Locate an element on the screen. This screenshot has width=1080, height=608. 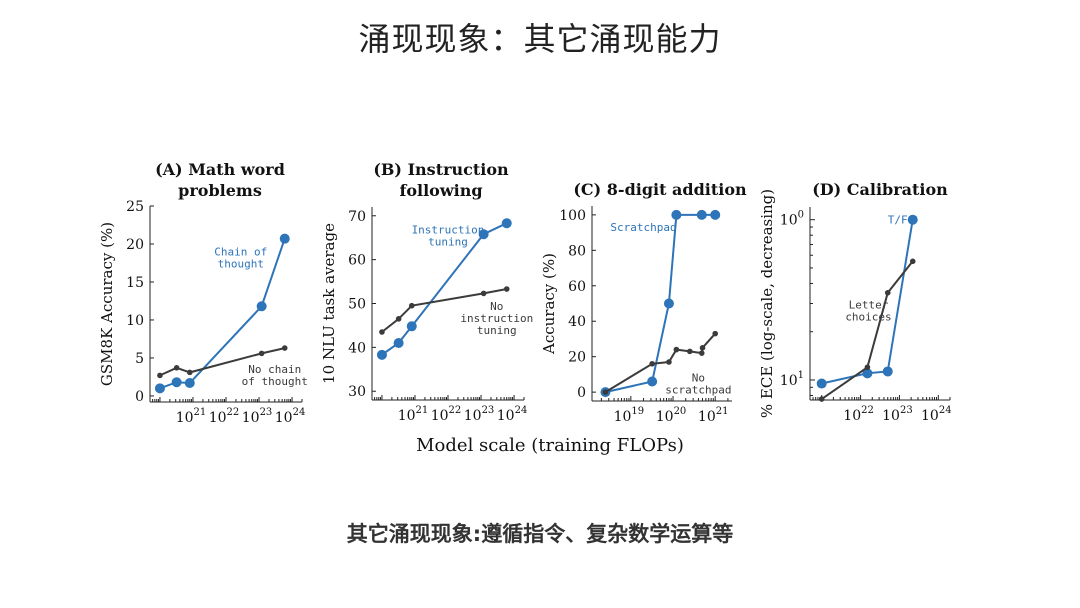
panel-1-annotation: Instruction tuning is located at coordinates (448, 235).